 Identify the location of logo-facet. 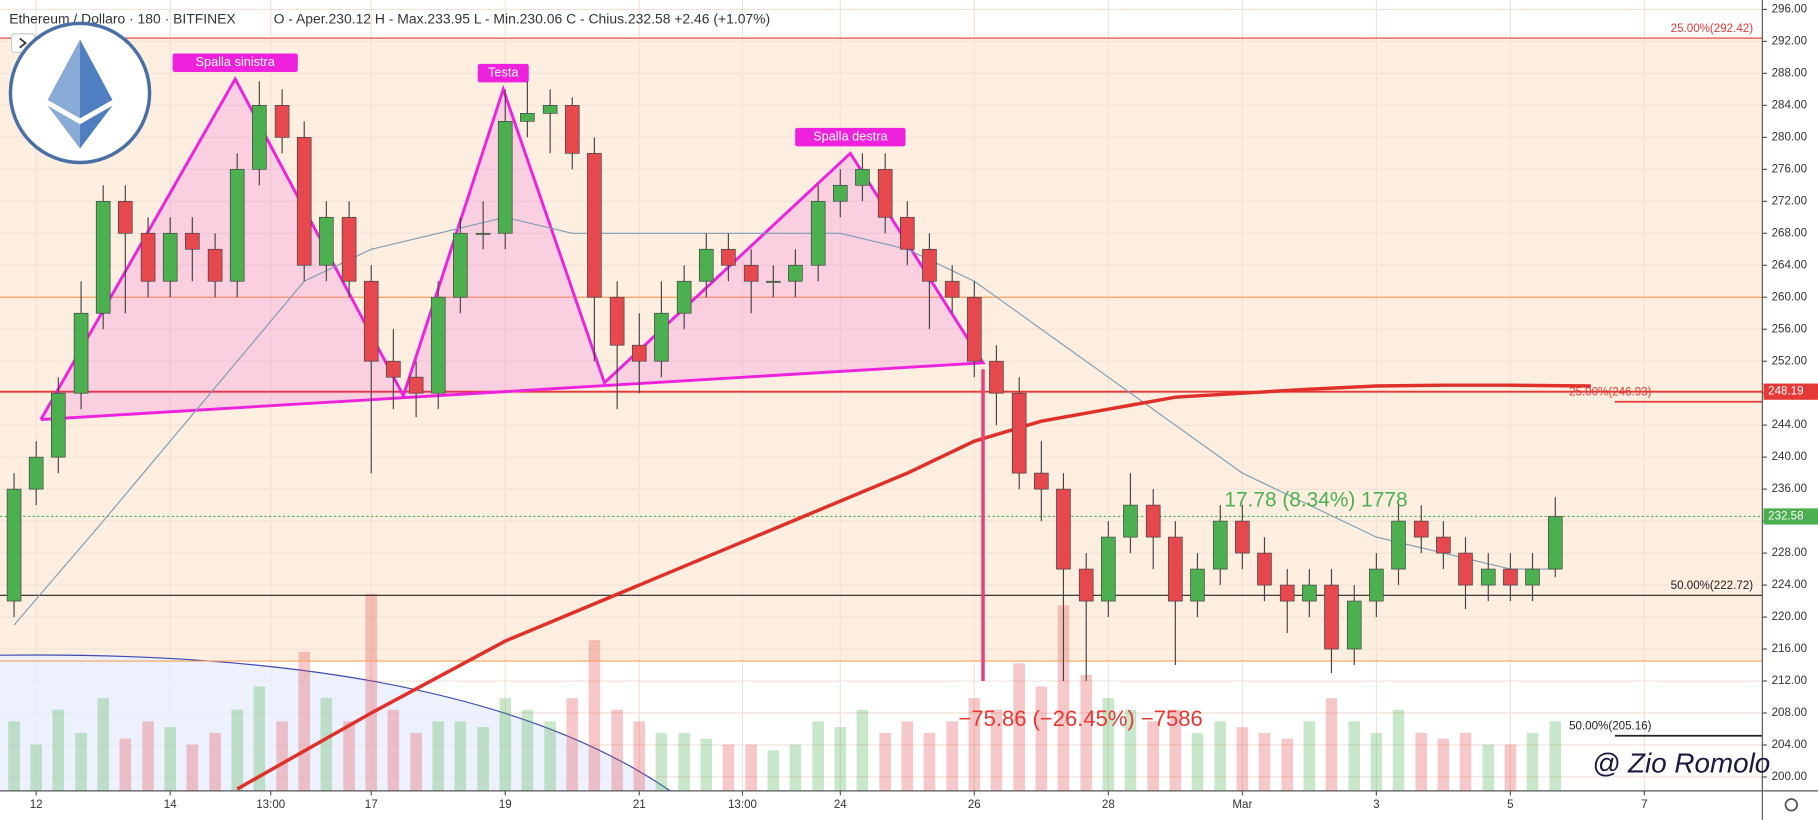
(96, 127).